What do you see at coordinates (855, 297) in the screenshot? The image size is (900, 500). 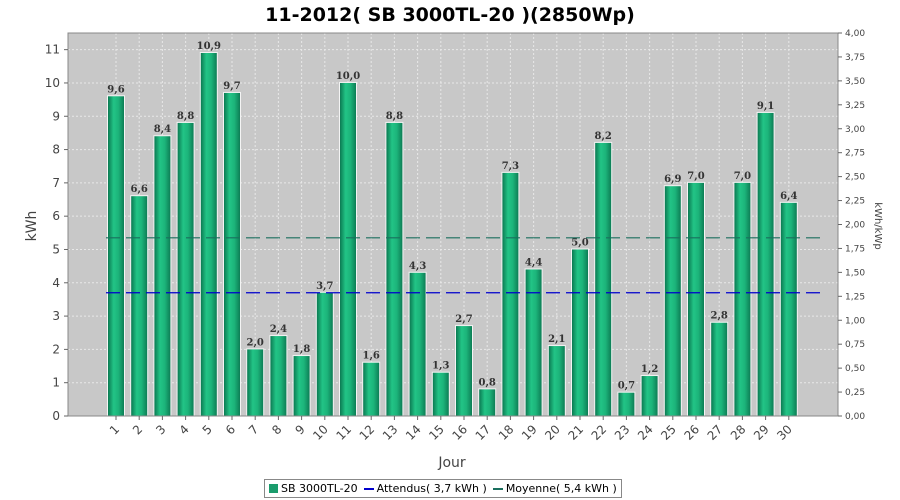 I see `y2-tick-label: 1,25` at bounding box center [855, 297].